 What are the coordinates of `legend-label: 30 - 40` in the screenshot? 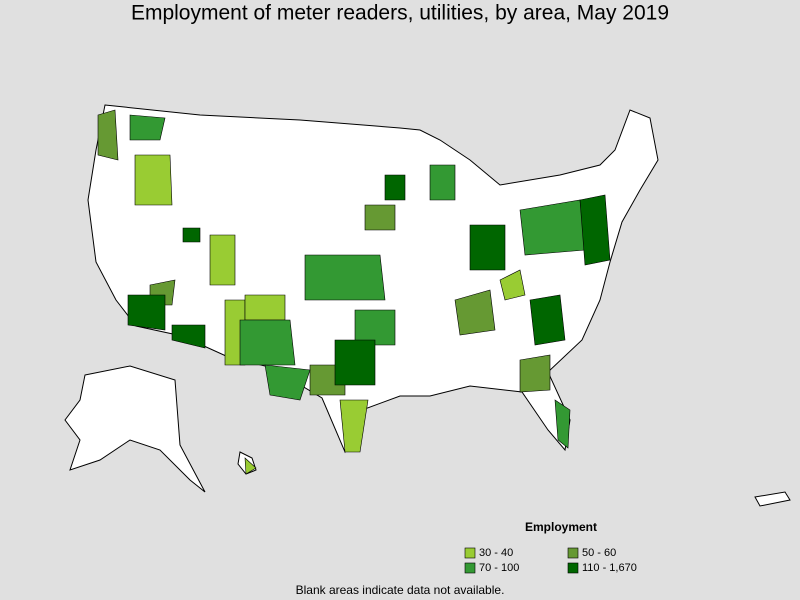 It's located at (496, 553).